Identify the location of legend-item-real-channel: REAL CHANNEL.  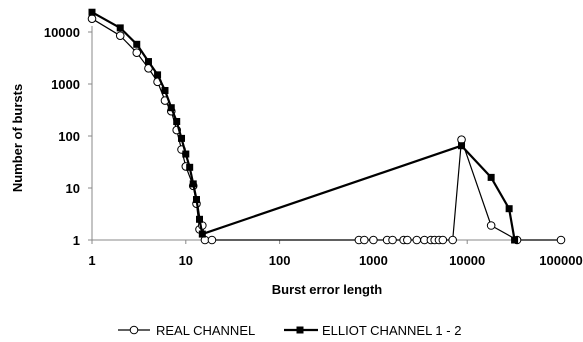
(186, 330).